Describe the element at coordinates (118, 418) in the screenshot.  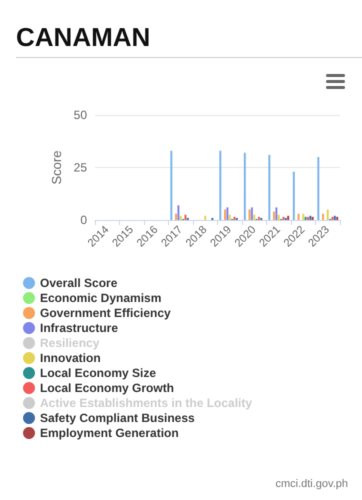
I see `legend-label: Safety Compliant Business` at that location.